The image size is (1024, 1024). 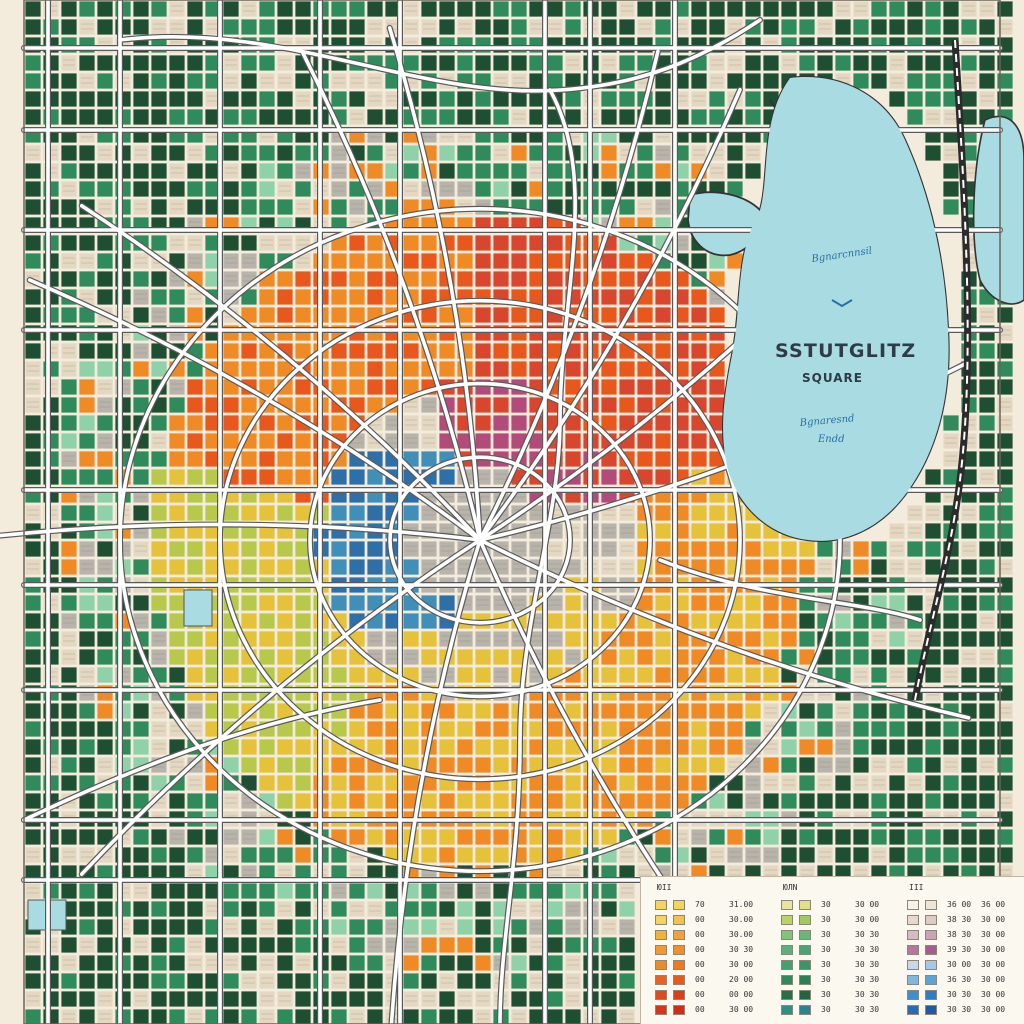 I want to click on legend-swatch, so click(x=913, y=995).